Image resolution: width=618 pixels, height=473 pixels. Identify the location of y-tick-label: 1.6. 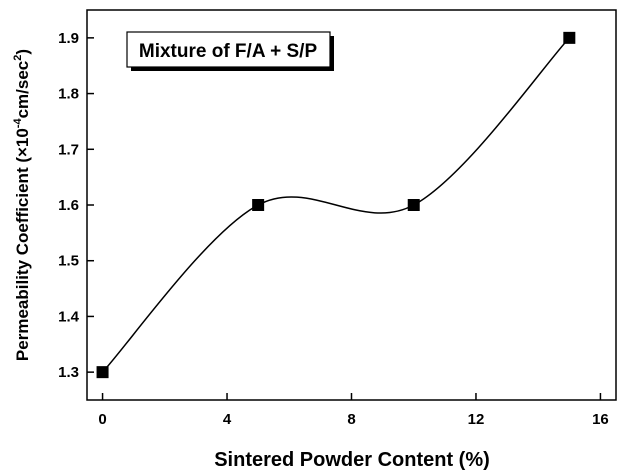
(68, 205).